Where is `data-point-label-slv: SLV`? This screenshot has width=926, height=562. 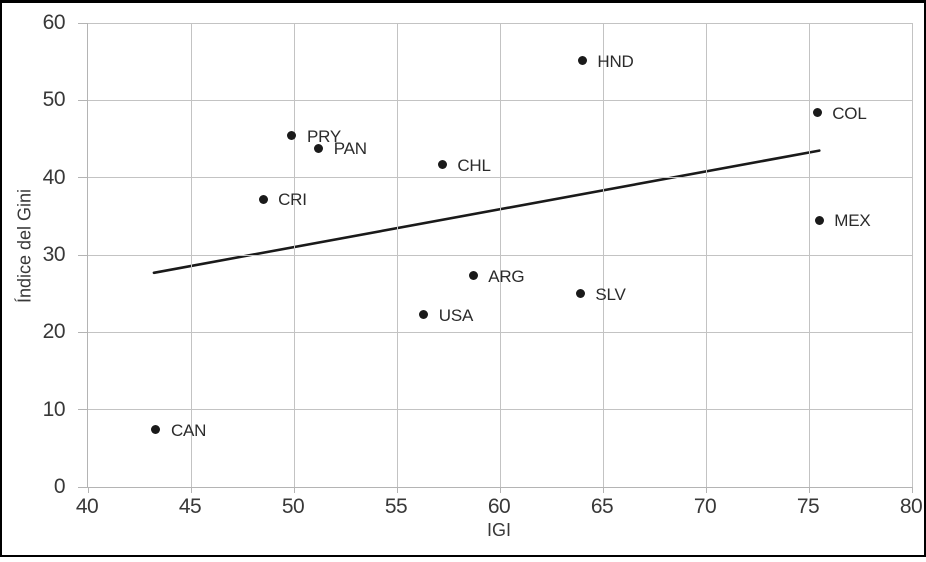 data-point-label-slv: SLV is located at coordinates (610, 294).